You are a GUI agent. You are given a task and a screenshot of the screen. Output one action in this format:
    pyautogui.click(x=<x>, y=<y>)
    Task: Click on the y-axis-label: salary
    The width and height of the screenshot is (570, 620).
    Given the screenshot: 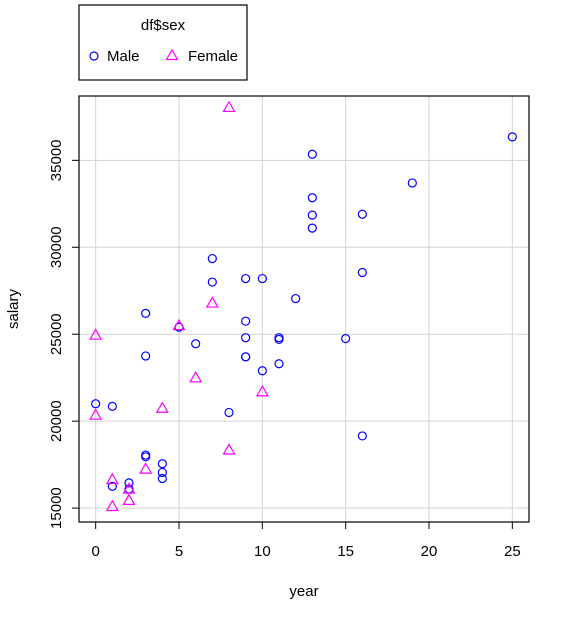 What is the action you would take?
    pyautogui.click(x=13, y=308)
    